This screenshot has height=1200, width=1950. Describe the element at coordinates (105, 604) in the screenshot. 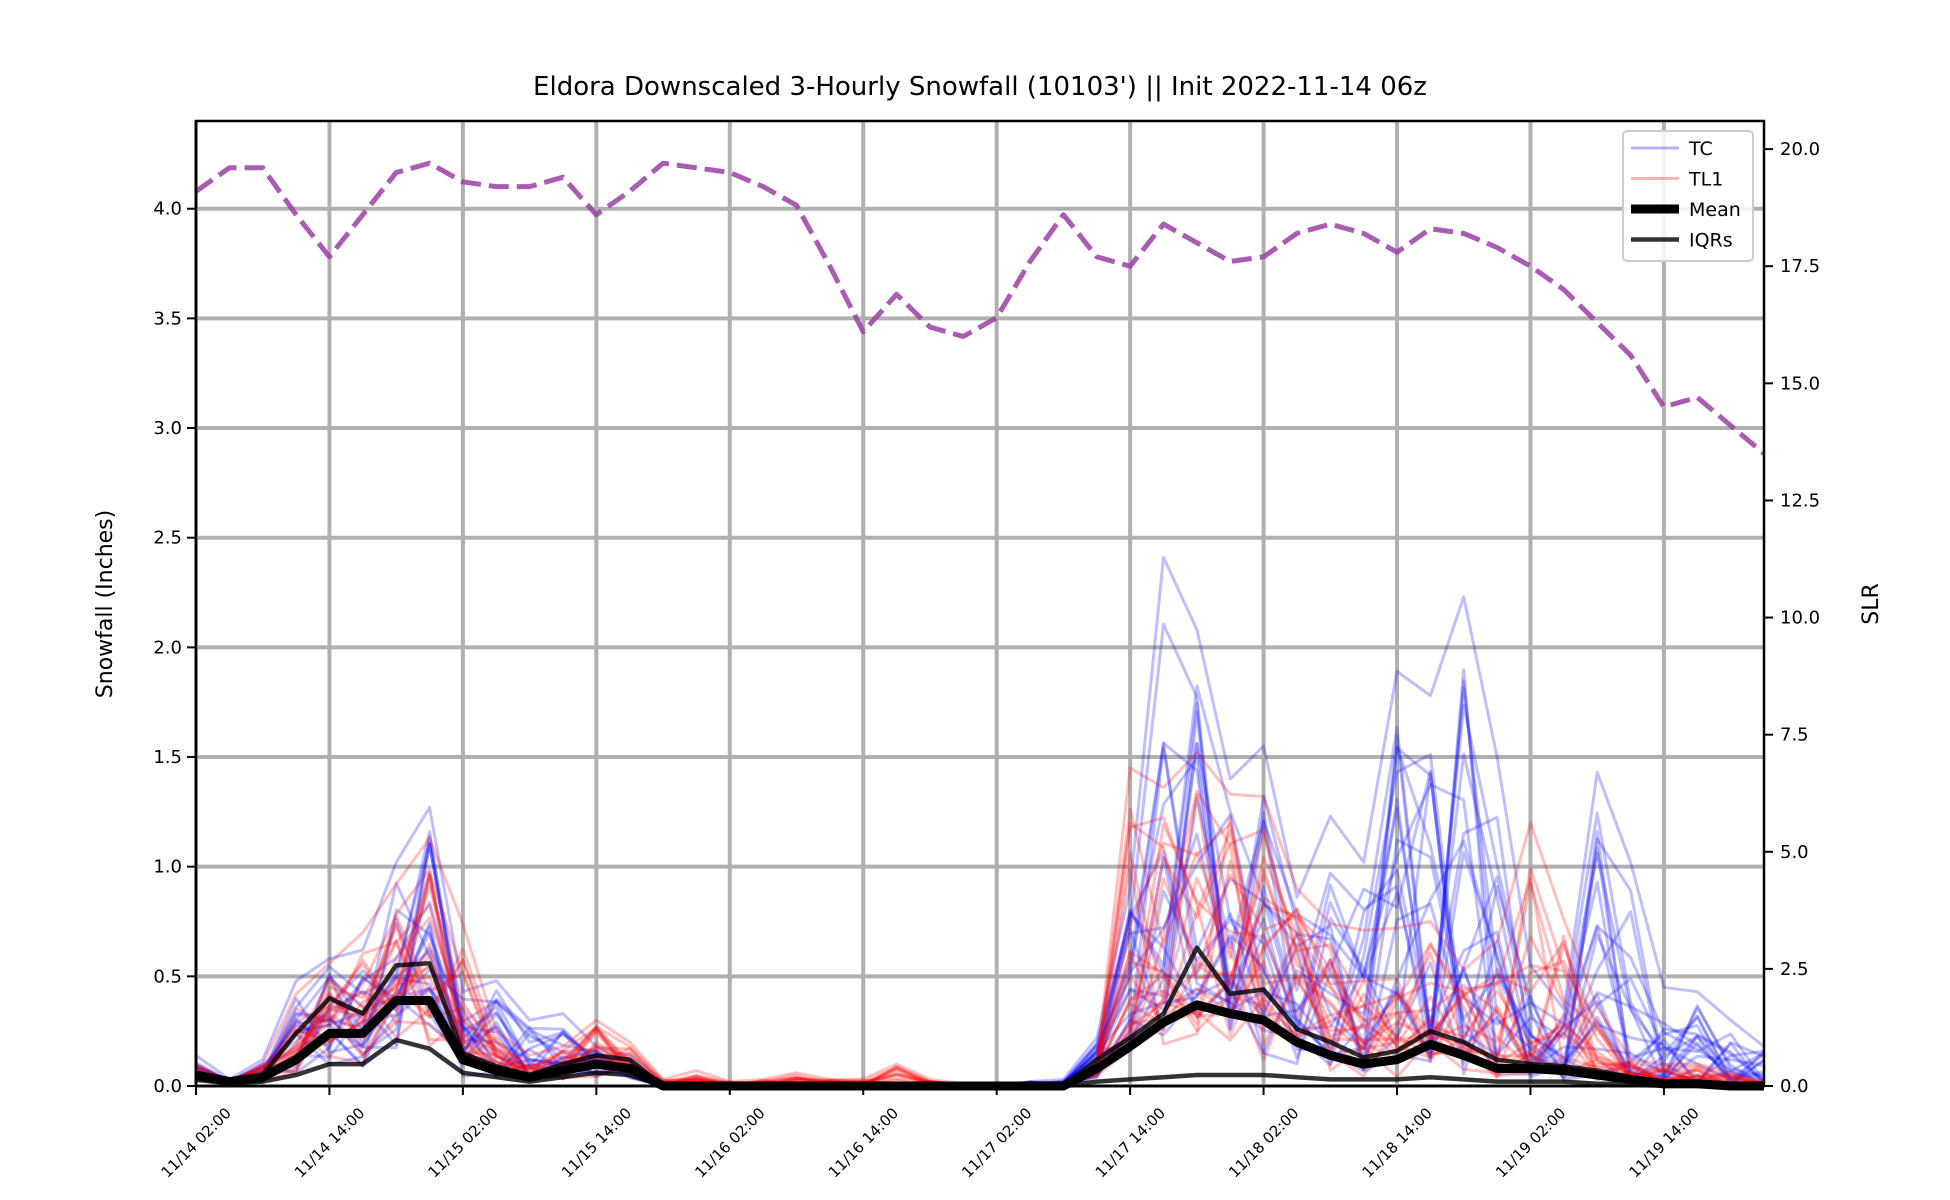

I see `y-axis-label: Snowfall (Inches)` at that location.